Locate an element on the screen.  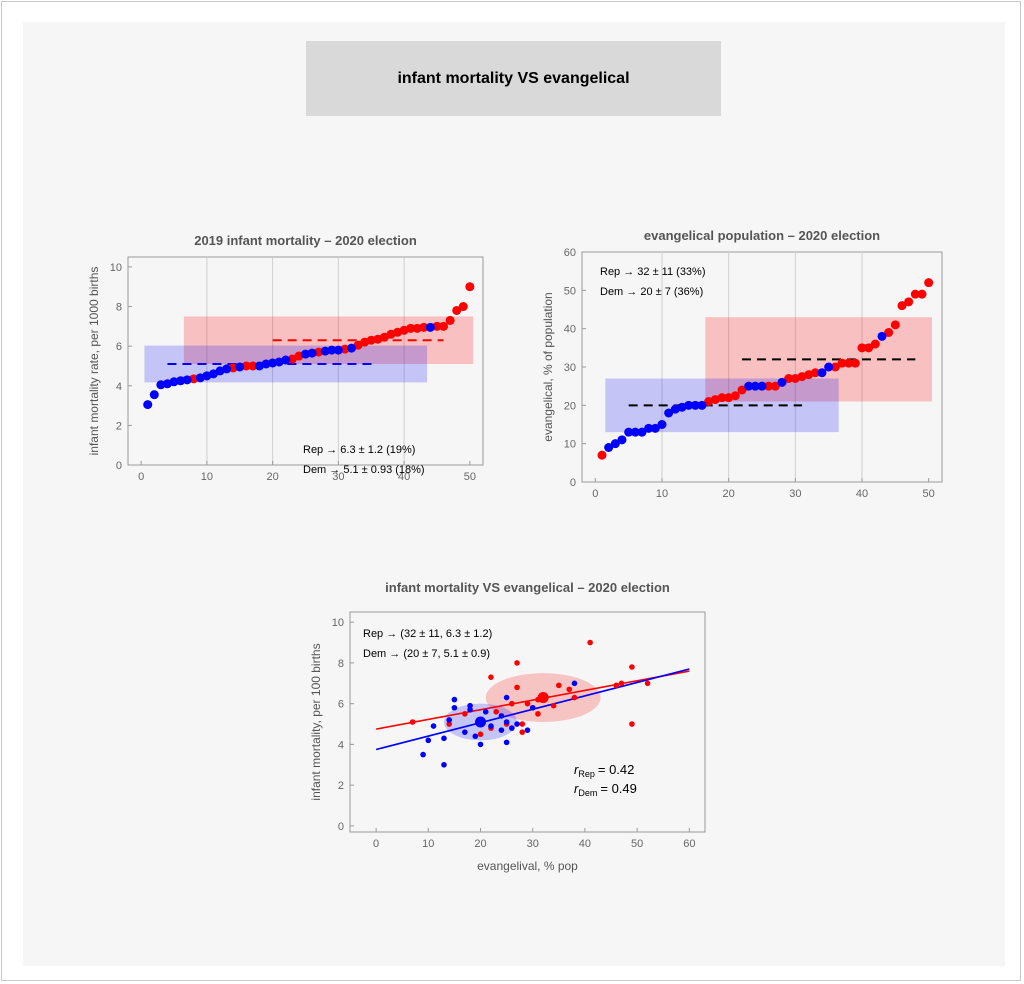
y-tick-label: 40 is located at coordinates (570, 330).